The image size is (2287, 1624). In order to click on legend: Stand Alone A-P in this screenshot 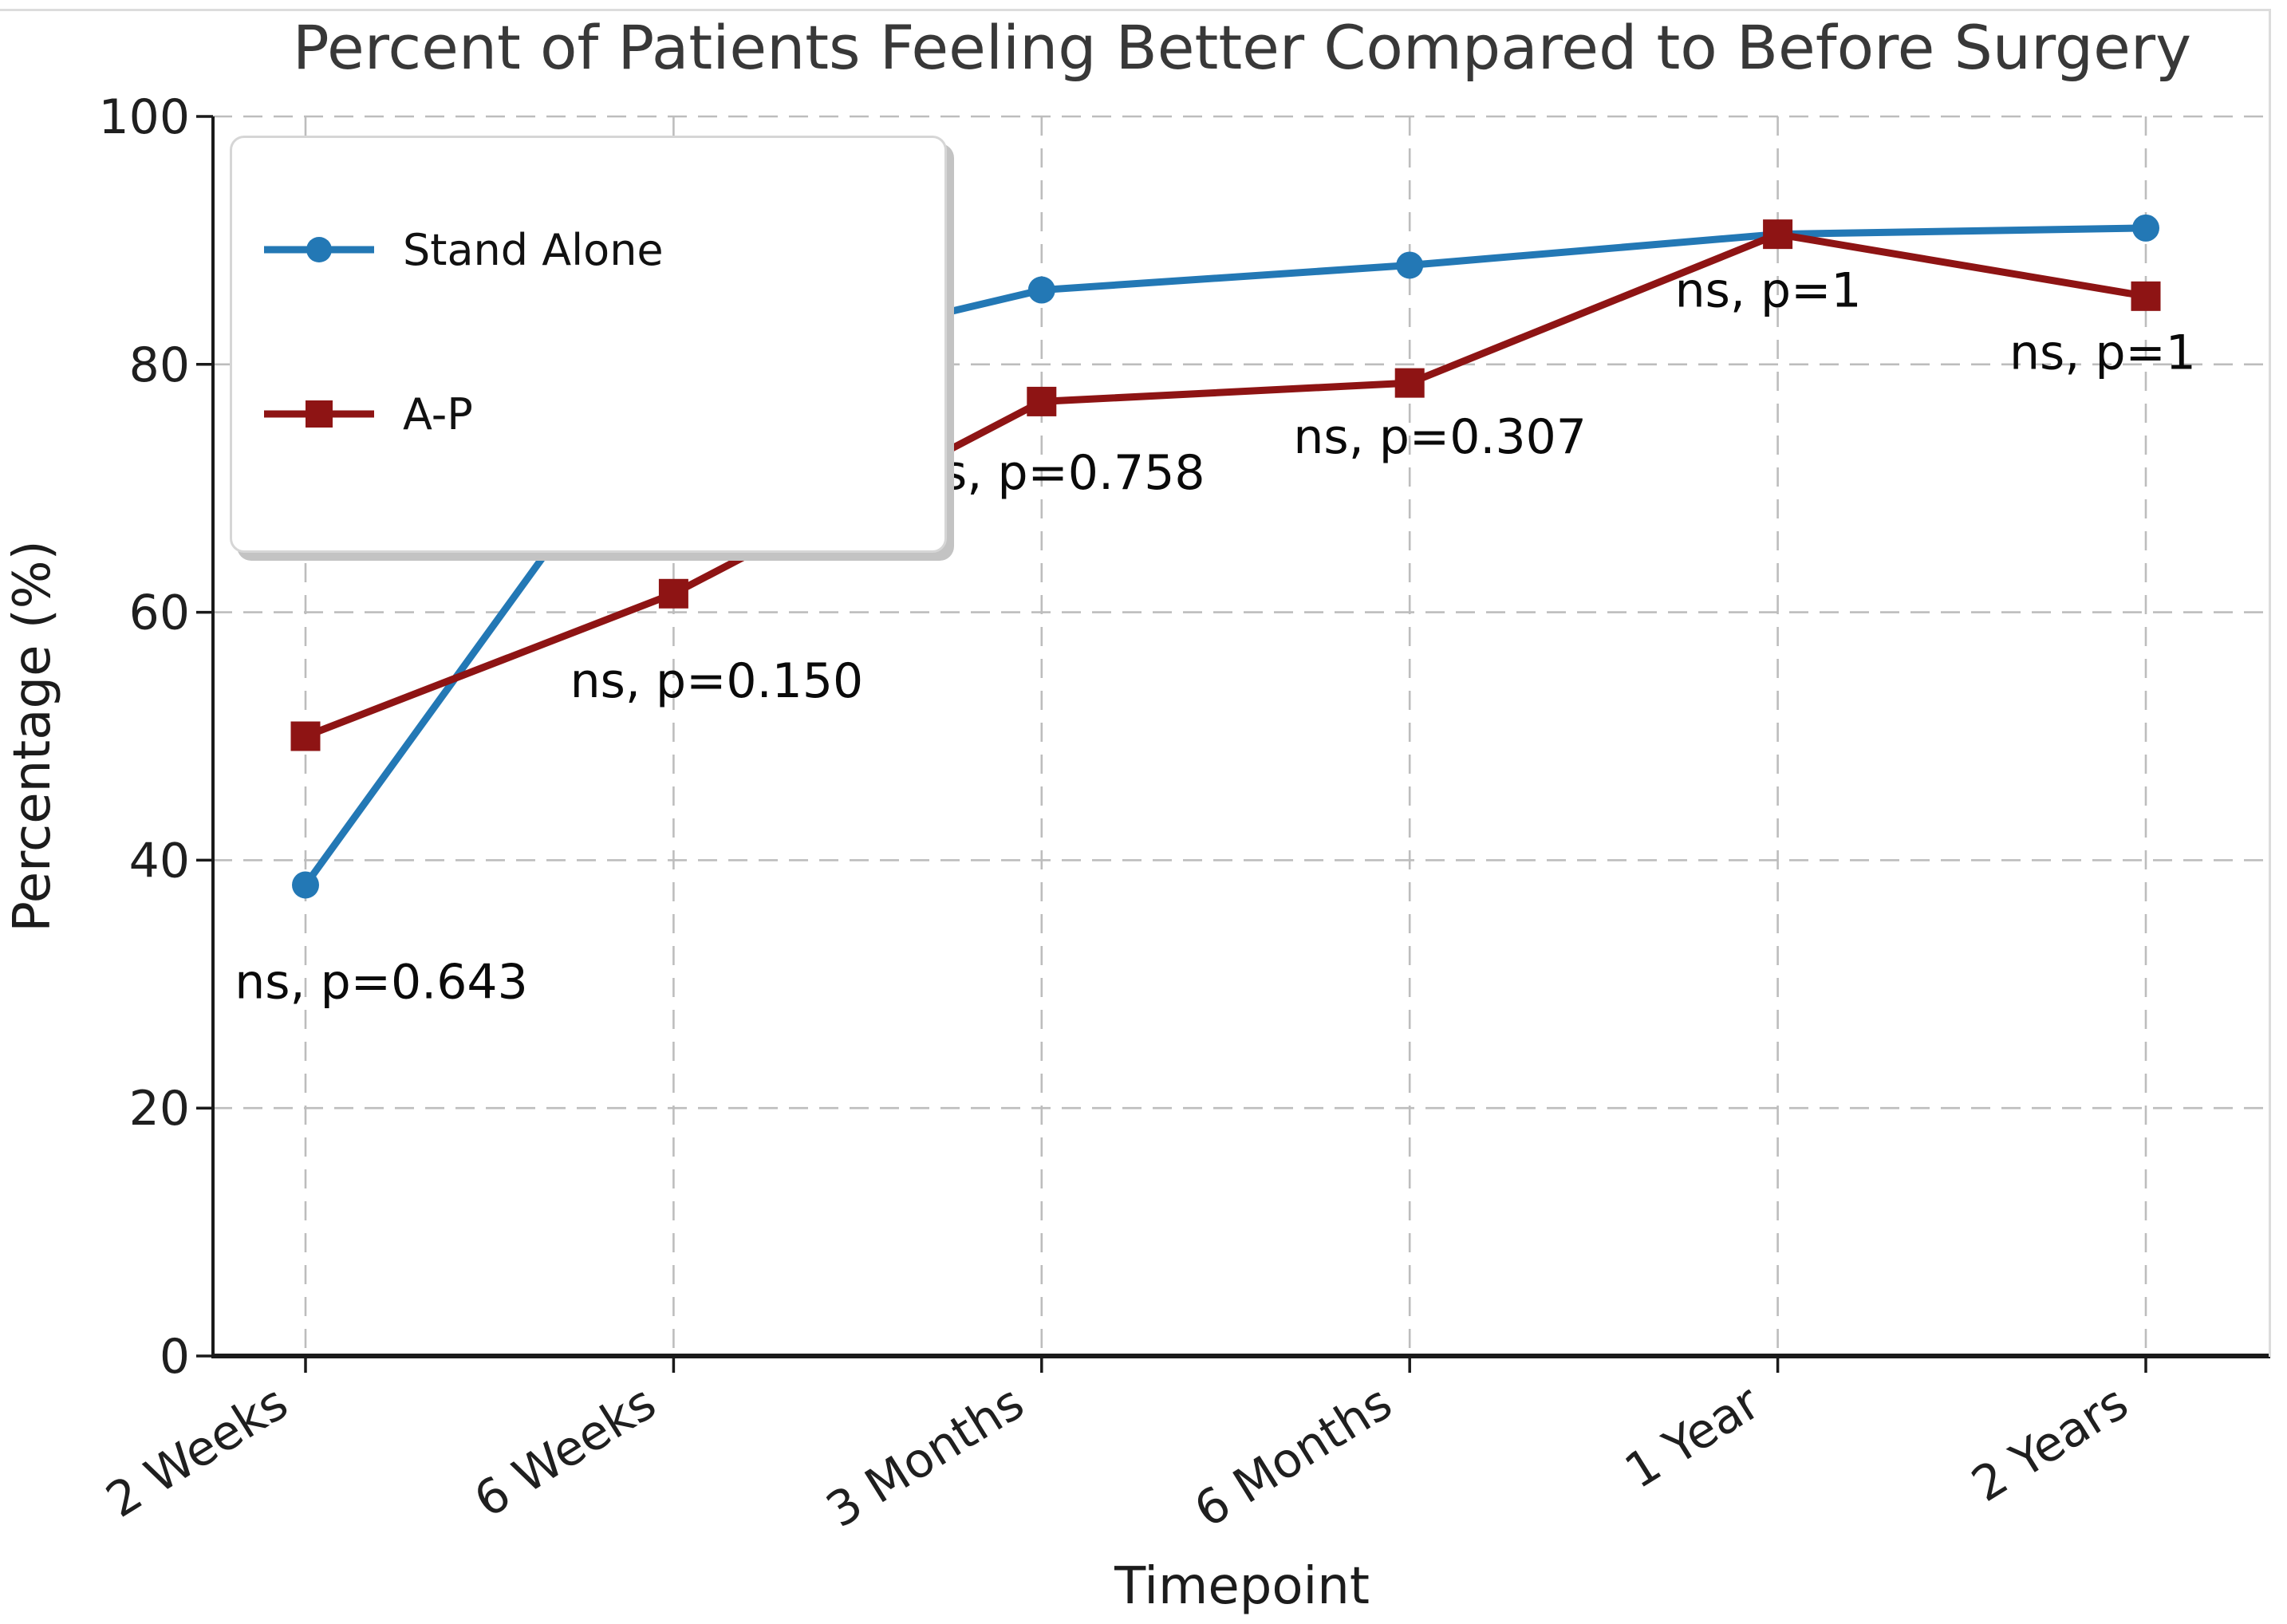, I will do `click(589, 344)`.